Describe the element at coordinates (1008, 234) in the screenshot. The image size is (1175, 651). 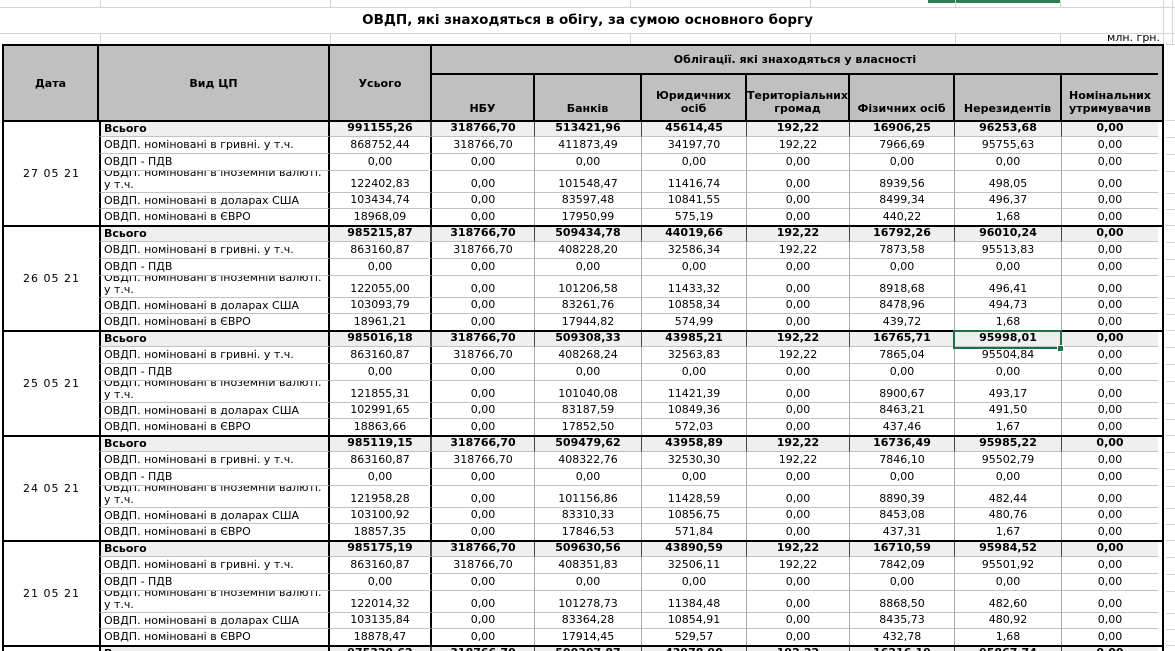
I see `value-cell: 96010,24` at that location.